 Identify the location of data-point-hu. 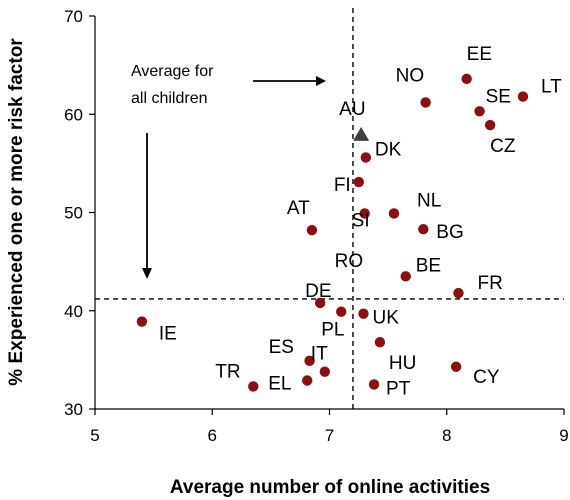
(380, 342).